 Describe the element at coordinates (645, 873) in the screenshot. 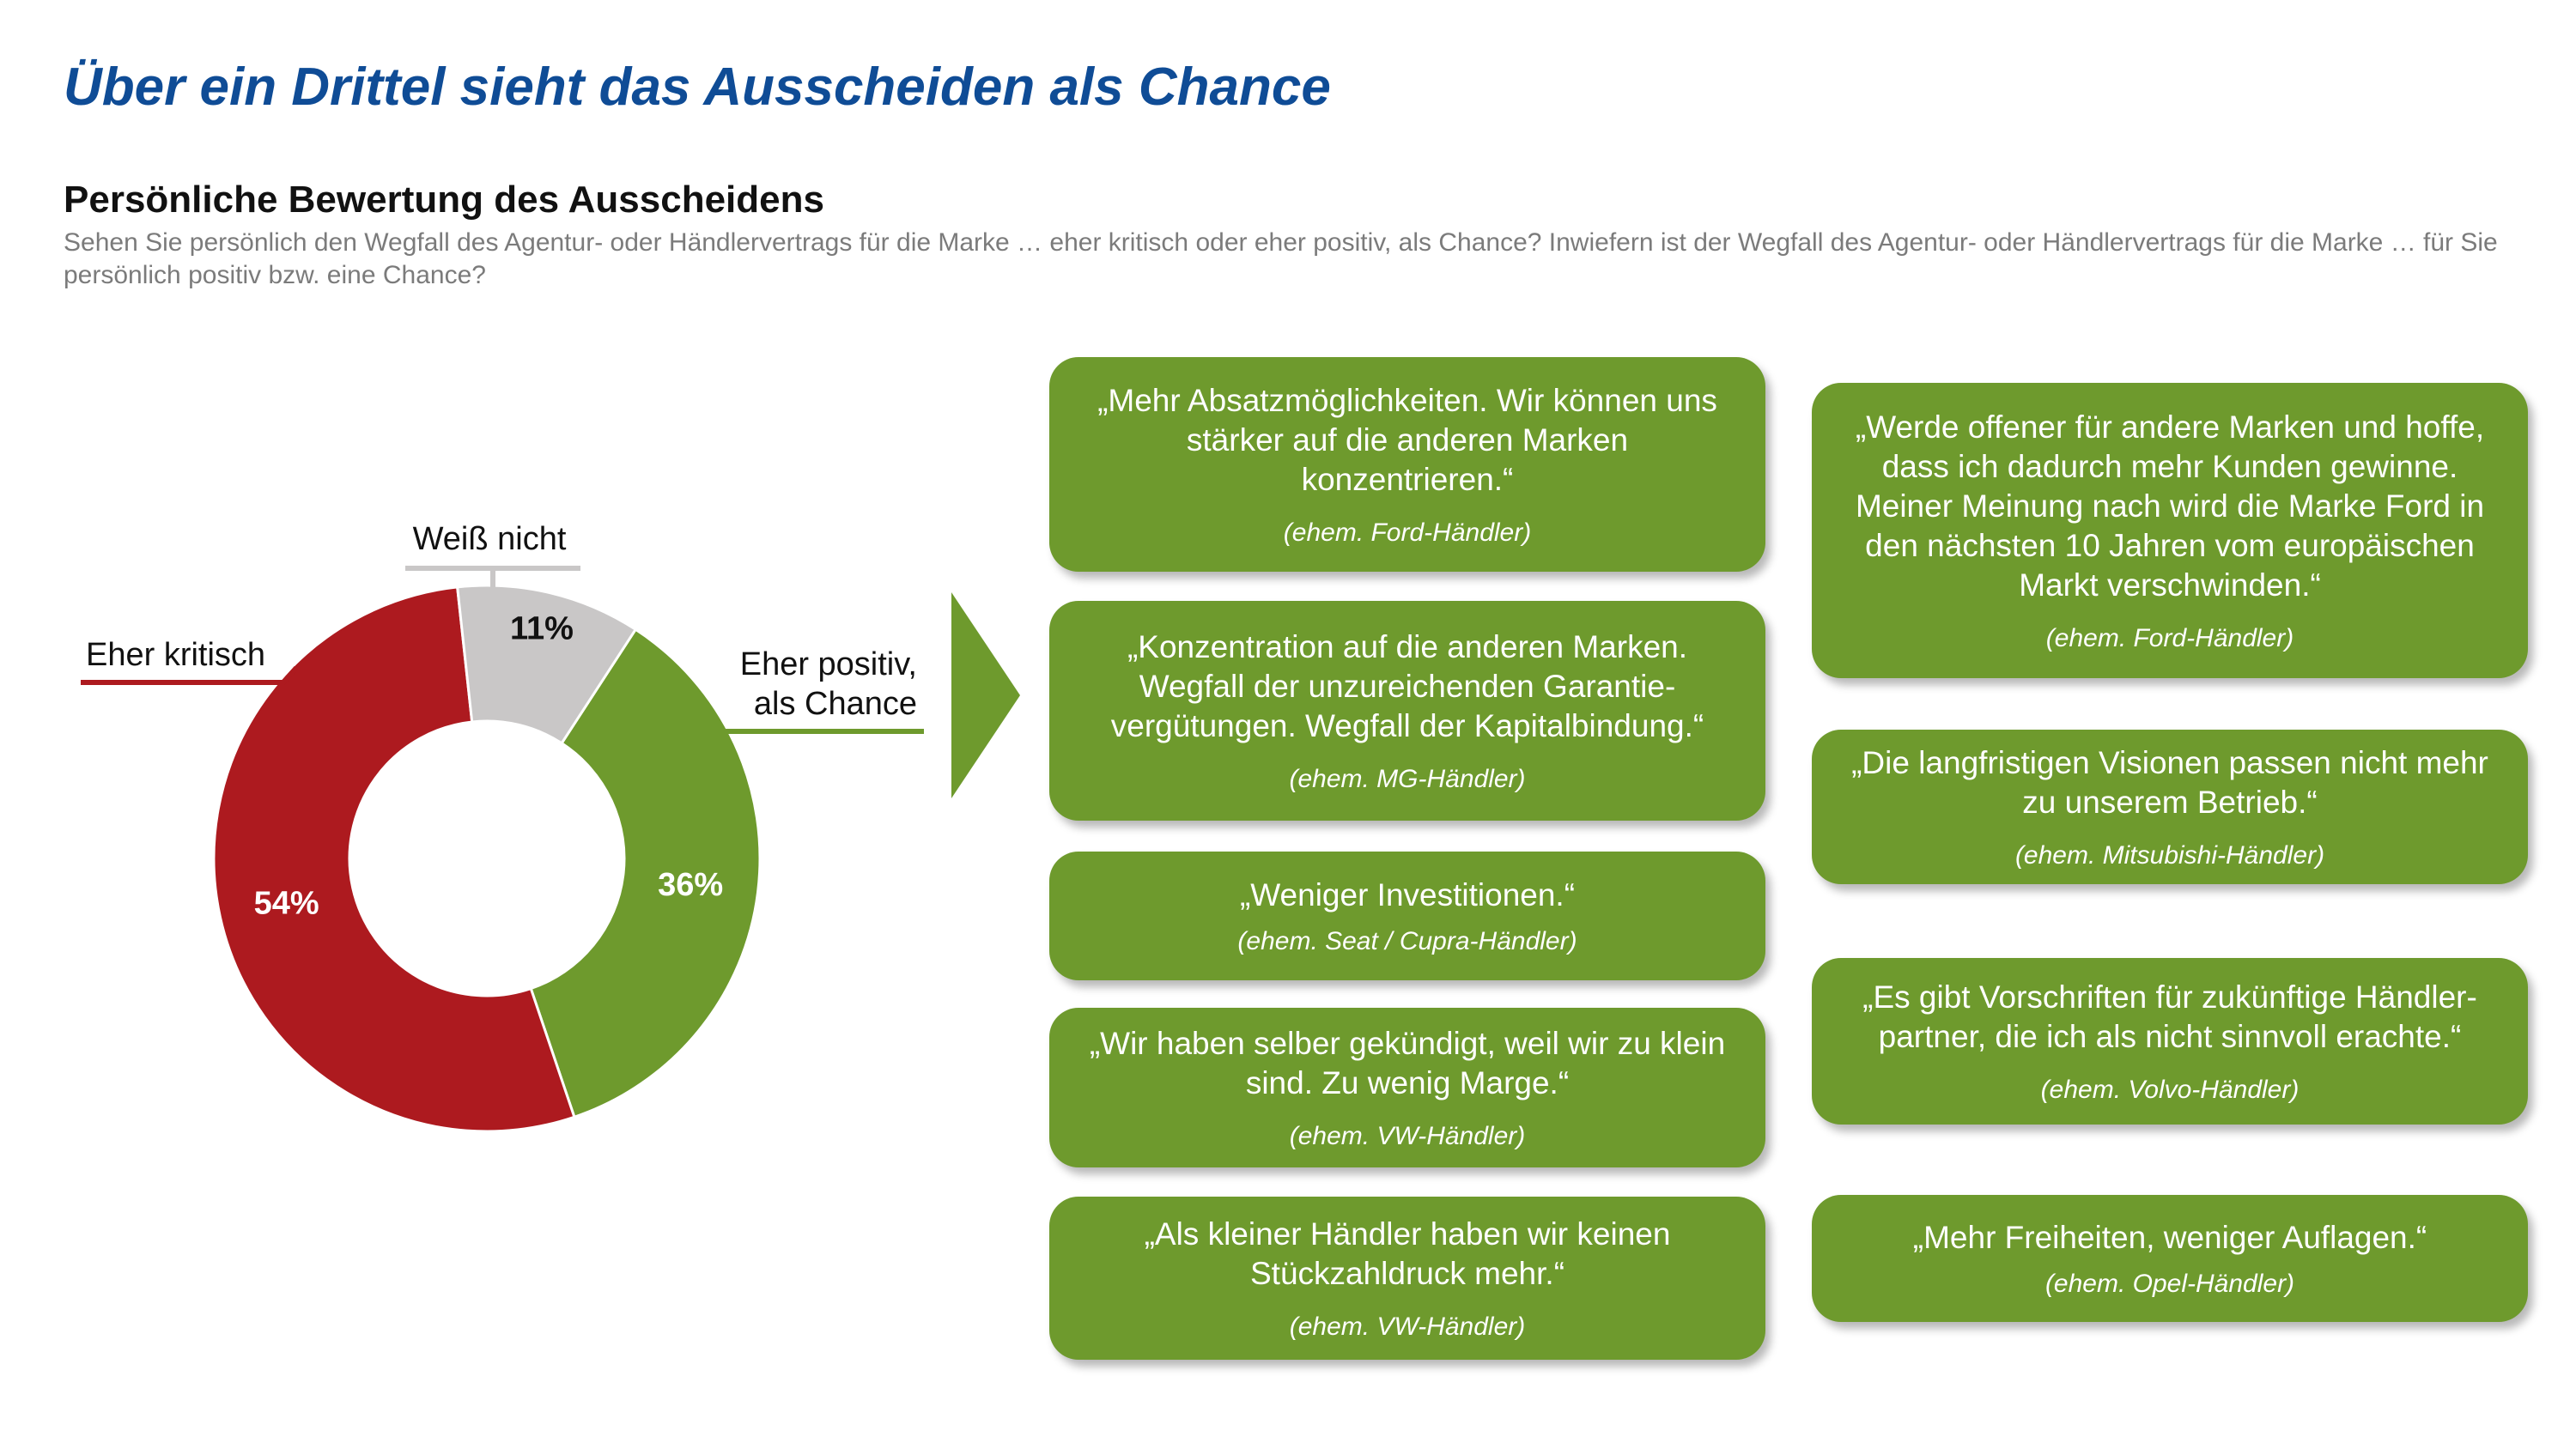

I see `slice-positive` at that location.